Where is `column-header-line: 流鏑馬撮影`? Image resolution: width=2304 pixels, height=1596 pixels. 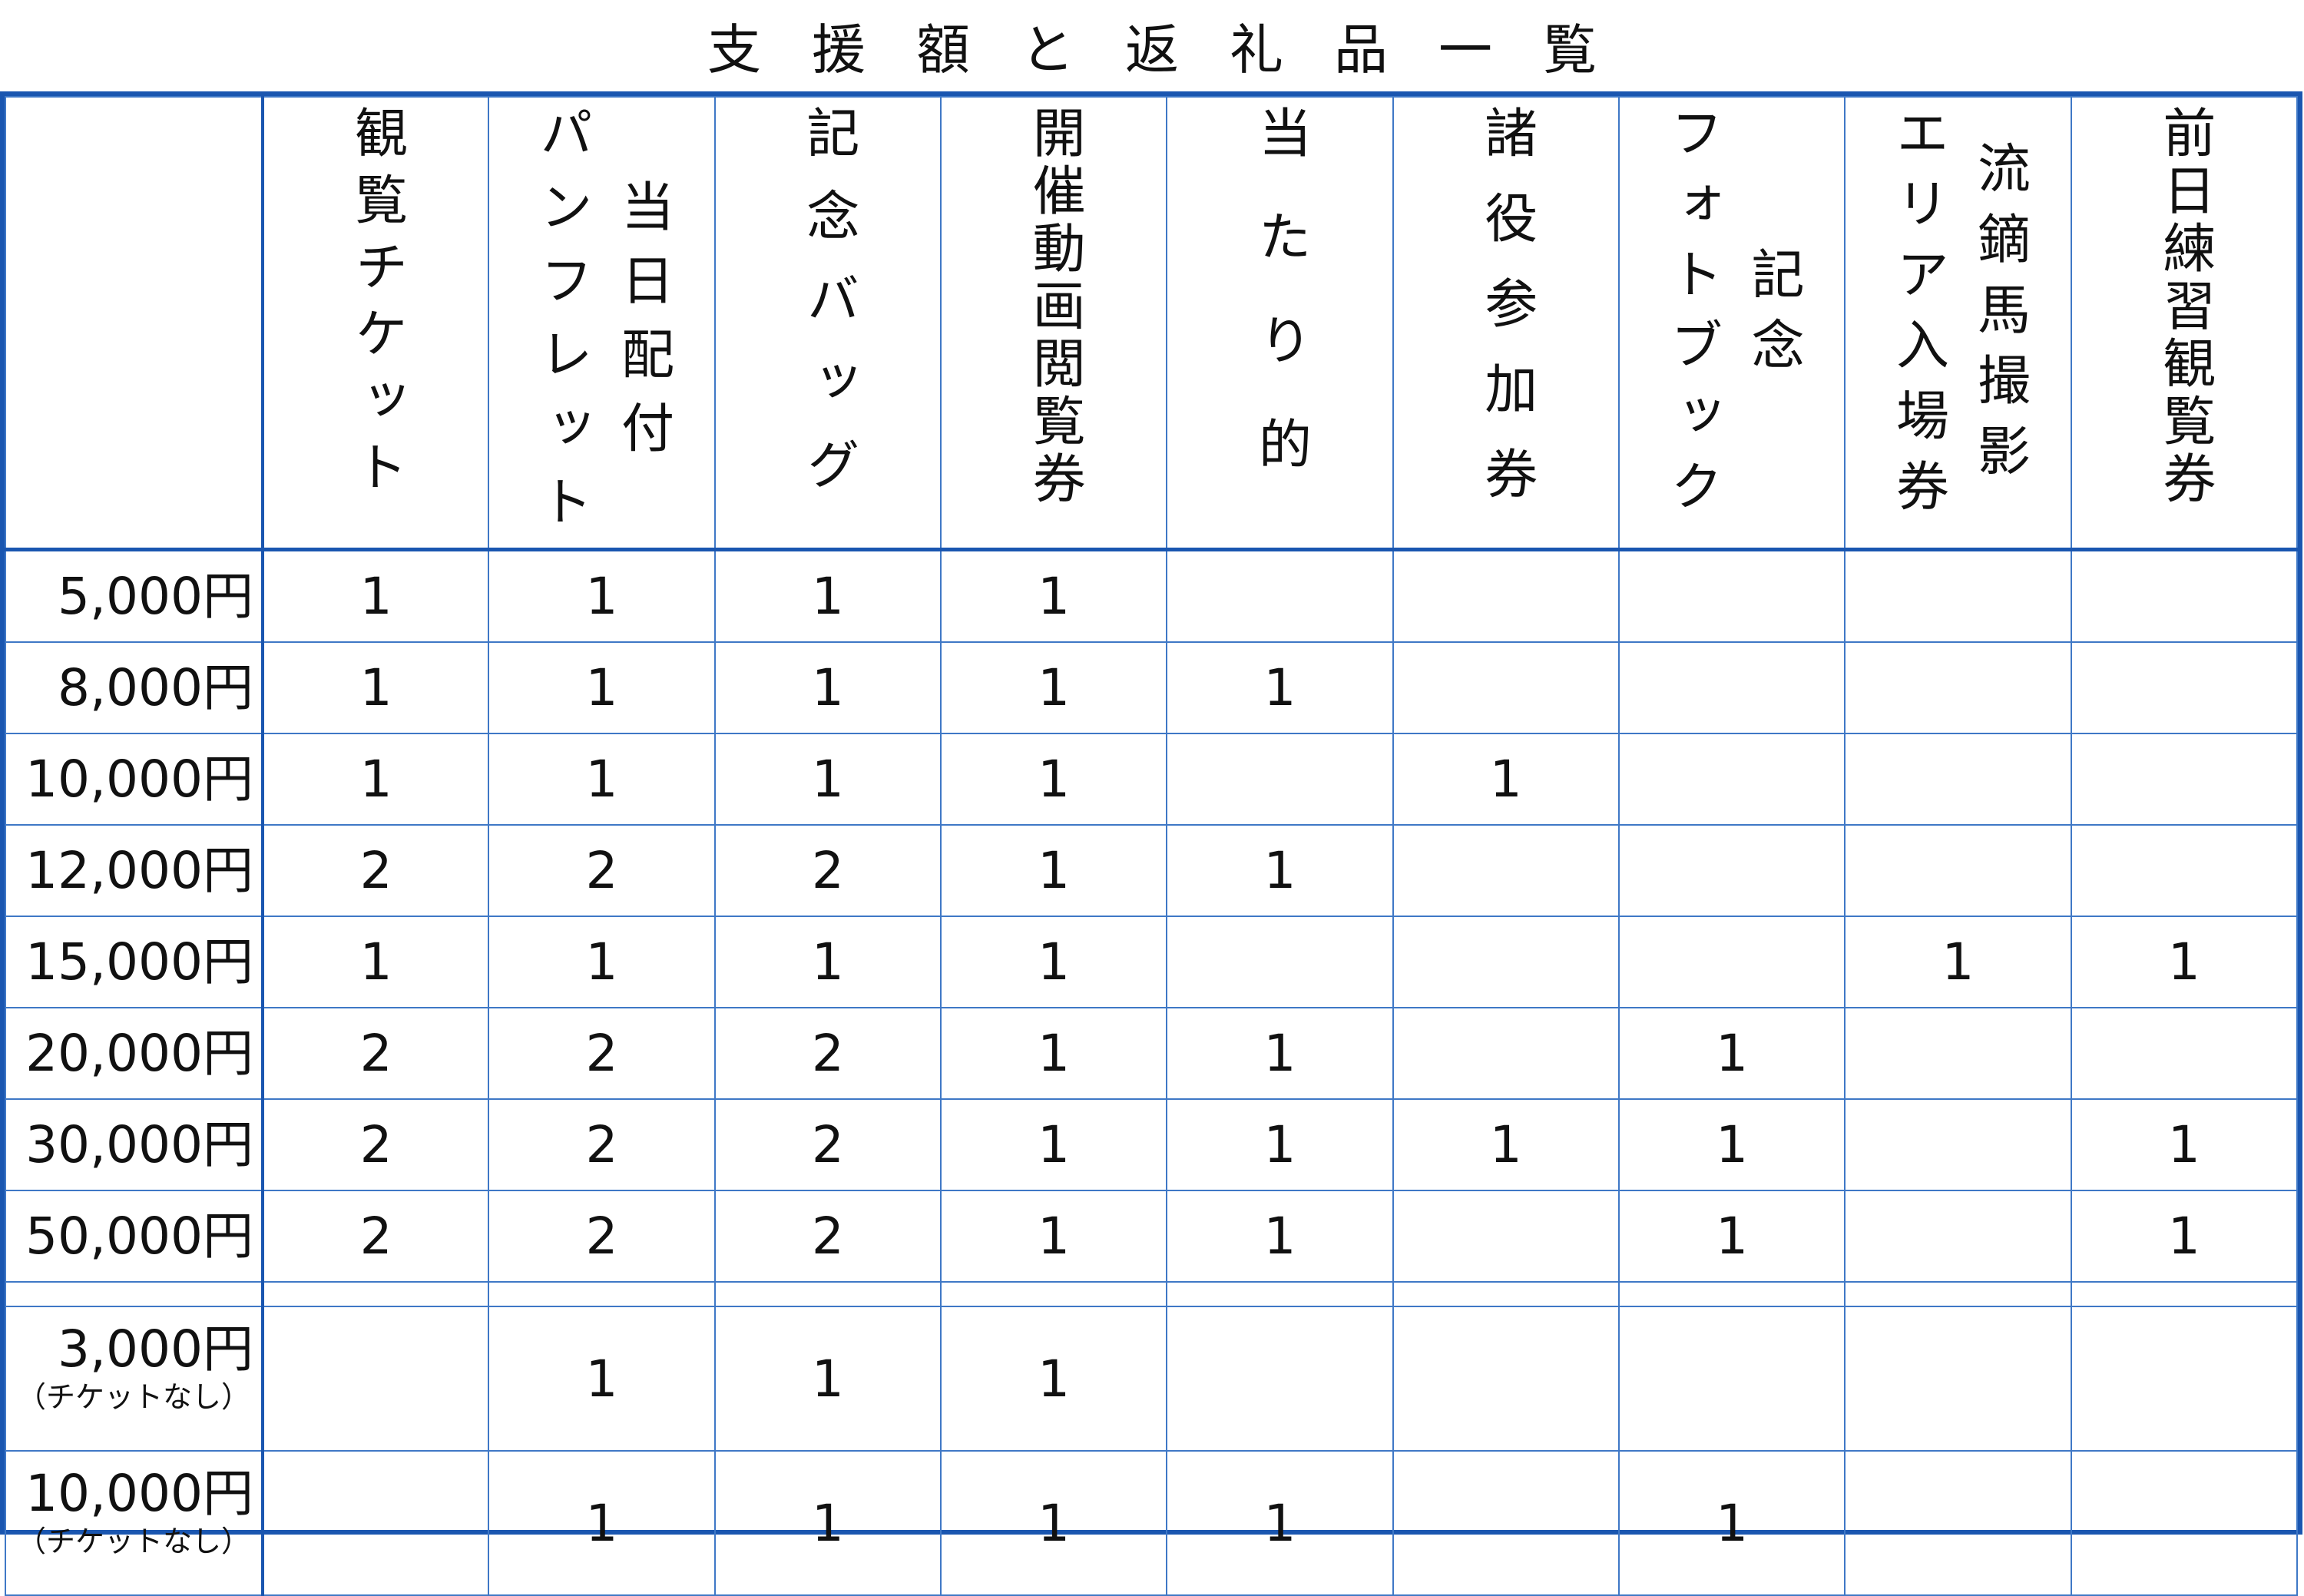
column-header-line: 流鏑馬撮影 is located at coordinates (1999, 317).